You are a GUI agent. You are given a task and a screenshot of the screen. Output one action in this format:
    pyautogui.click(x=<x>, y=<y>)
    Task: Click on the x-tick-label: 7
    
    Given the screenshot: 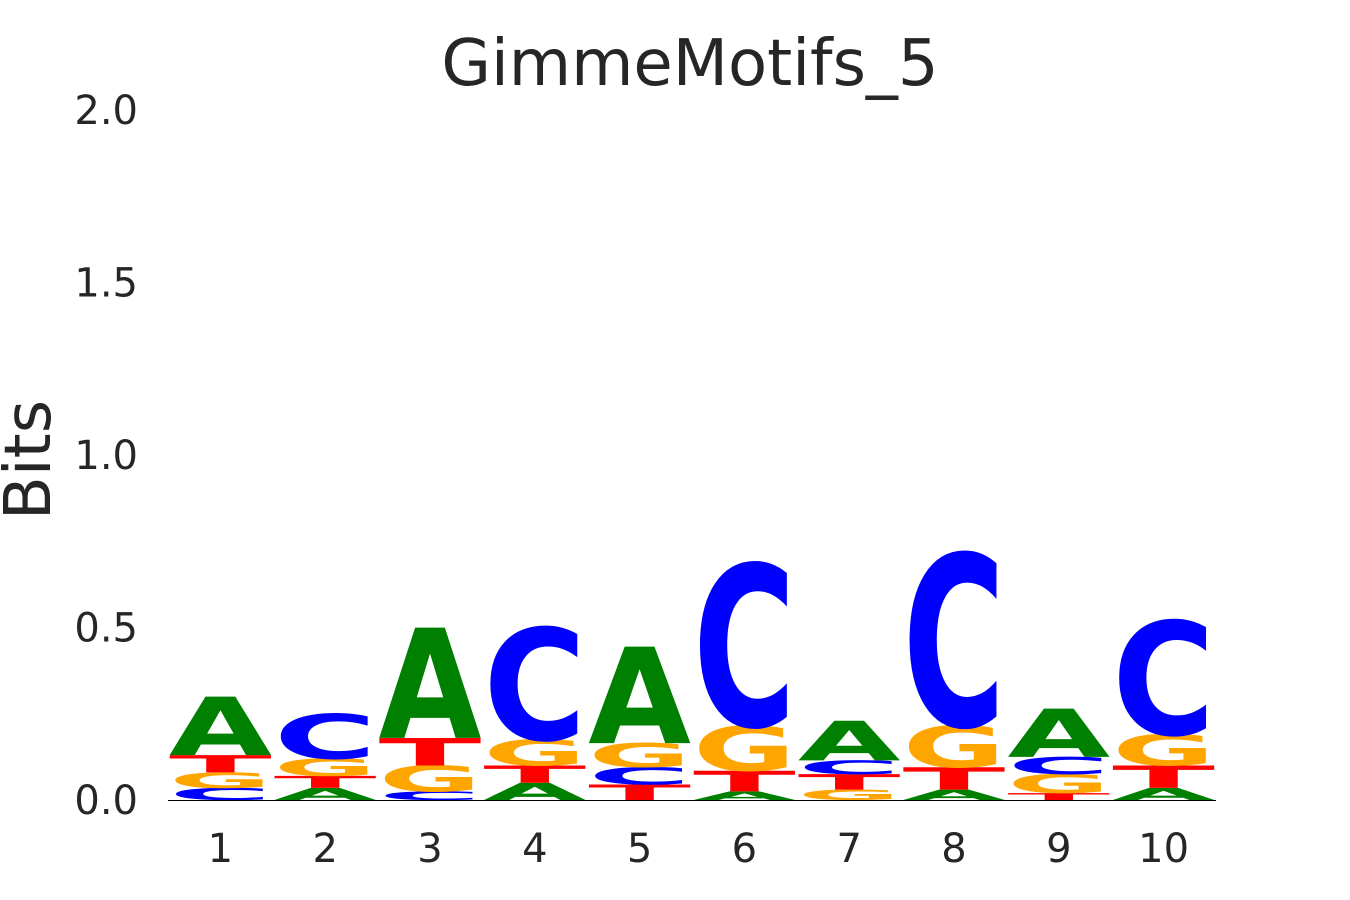 What is the action you would take?
    pyautogui.click(x=848, y=849)
    